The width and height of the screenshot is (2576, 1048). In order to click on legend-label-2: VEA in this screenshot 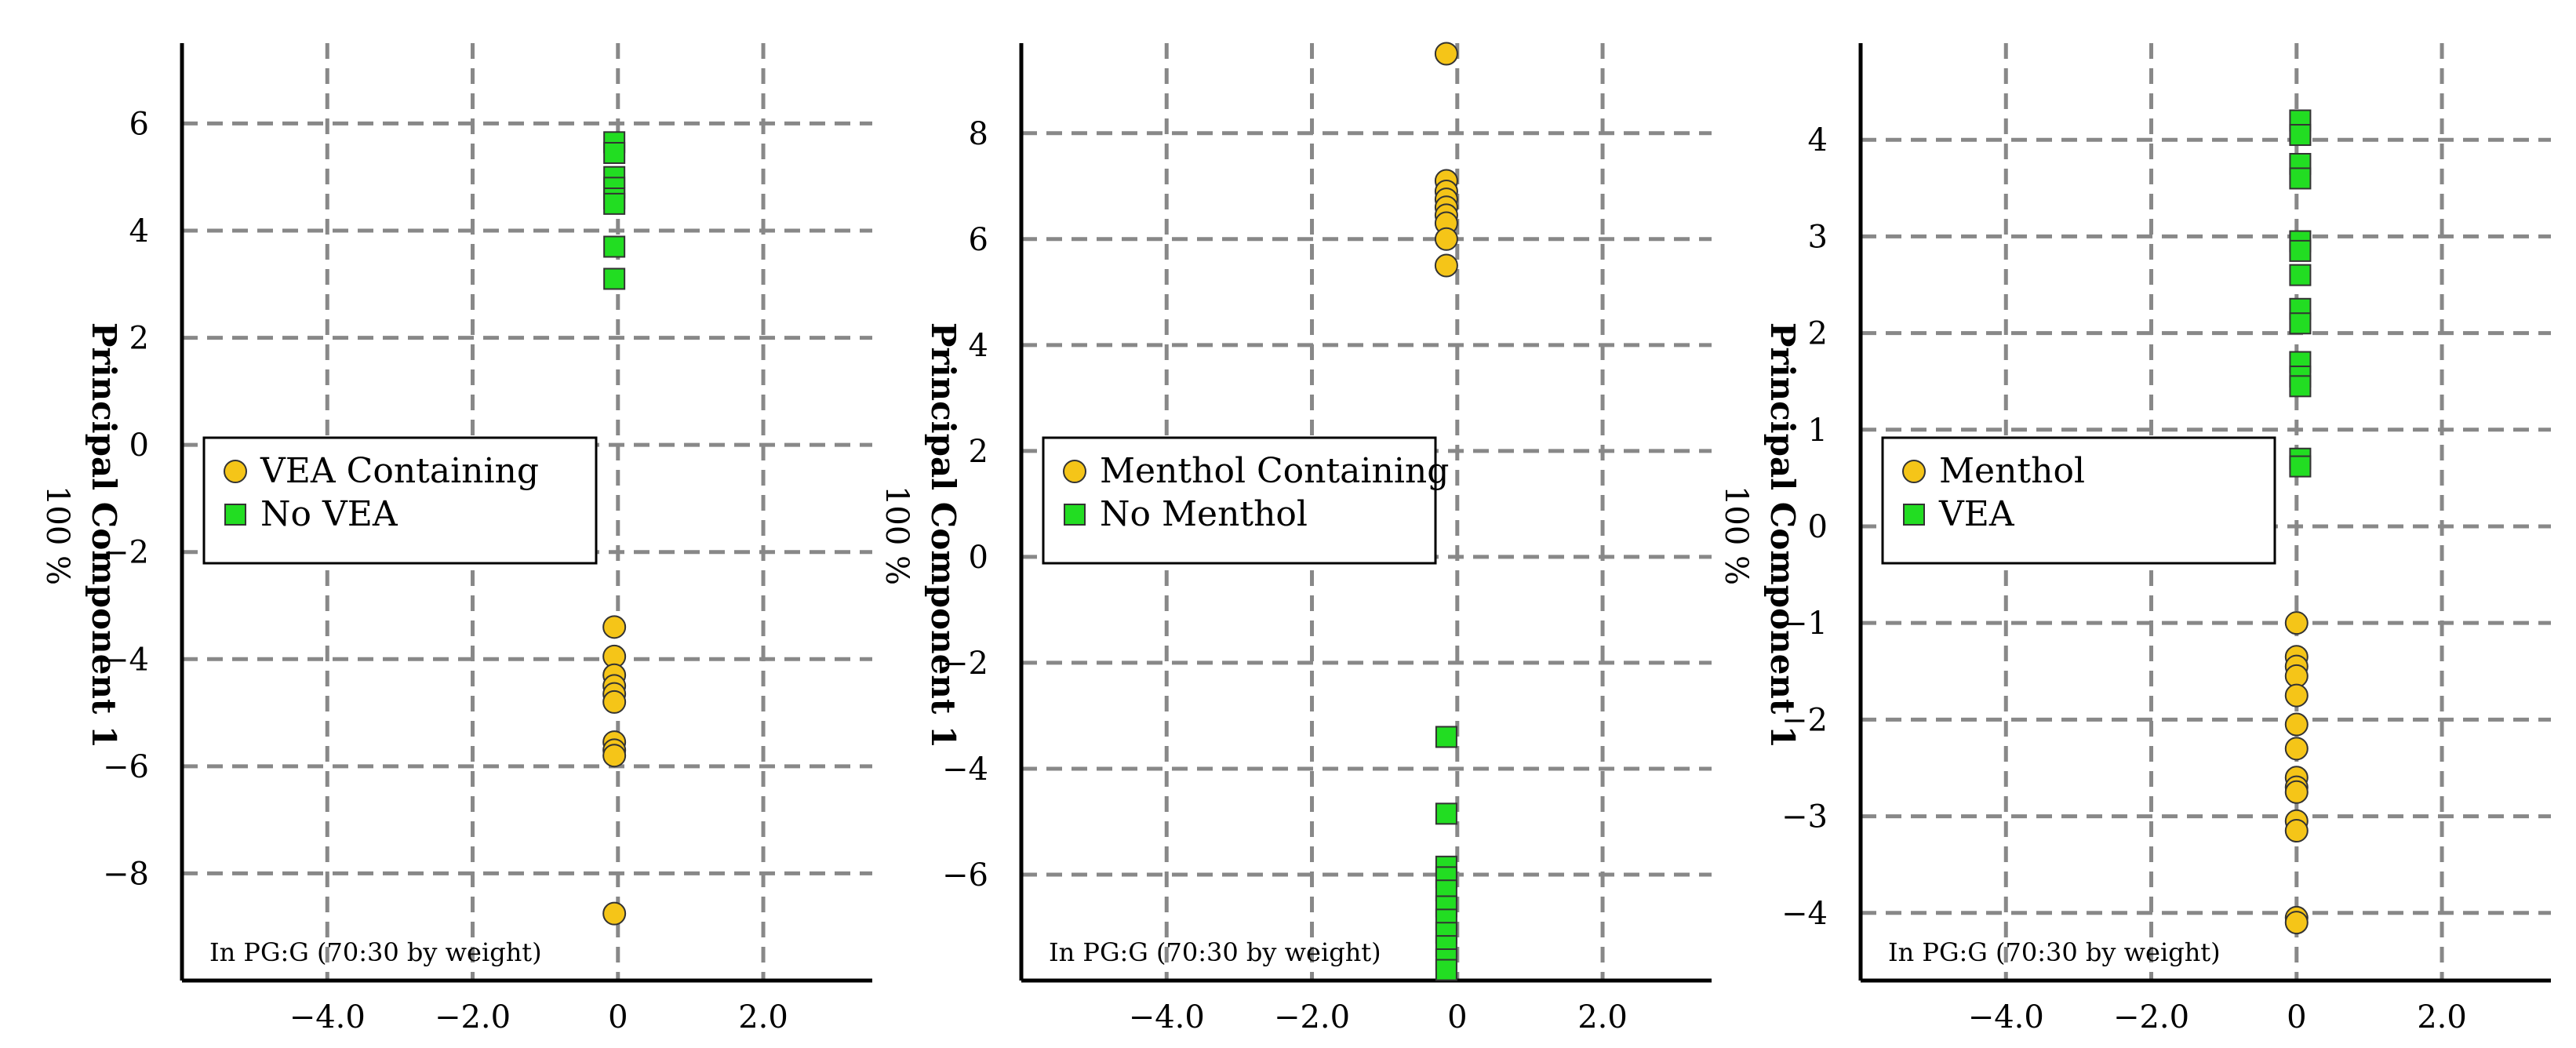, I will do `click(1976, 514)`.